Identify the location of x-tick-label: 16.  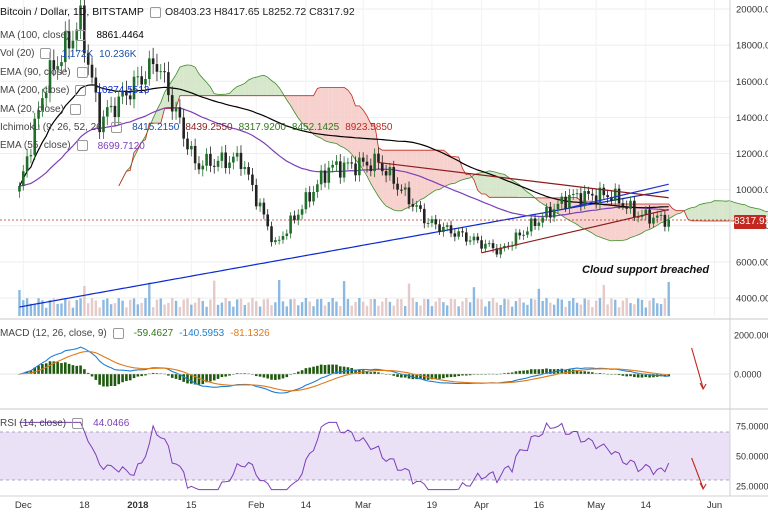
(539, 505).